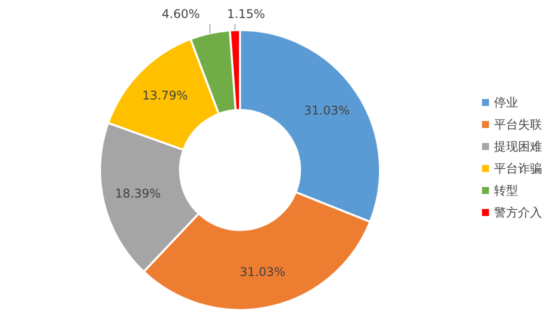  Describe the element at coordinates (246, 14) in the screenshot. I see `data-label: 1.15%` at that location.